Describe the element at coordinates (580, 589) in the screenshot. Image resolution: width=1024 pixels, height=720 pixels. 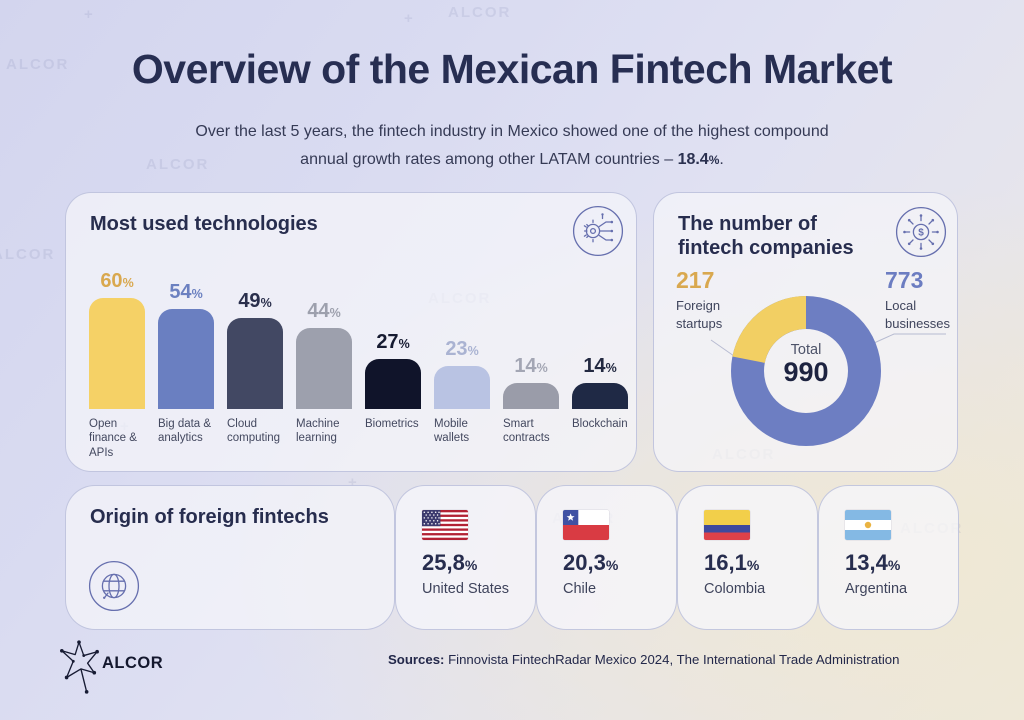
I see `chile-label: Chile` at that location.